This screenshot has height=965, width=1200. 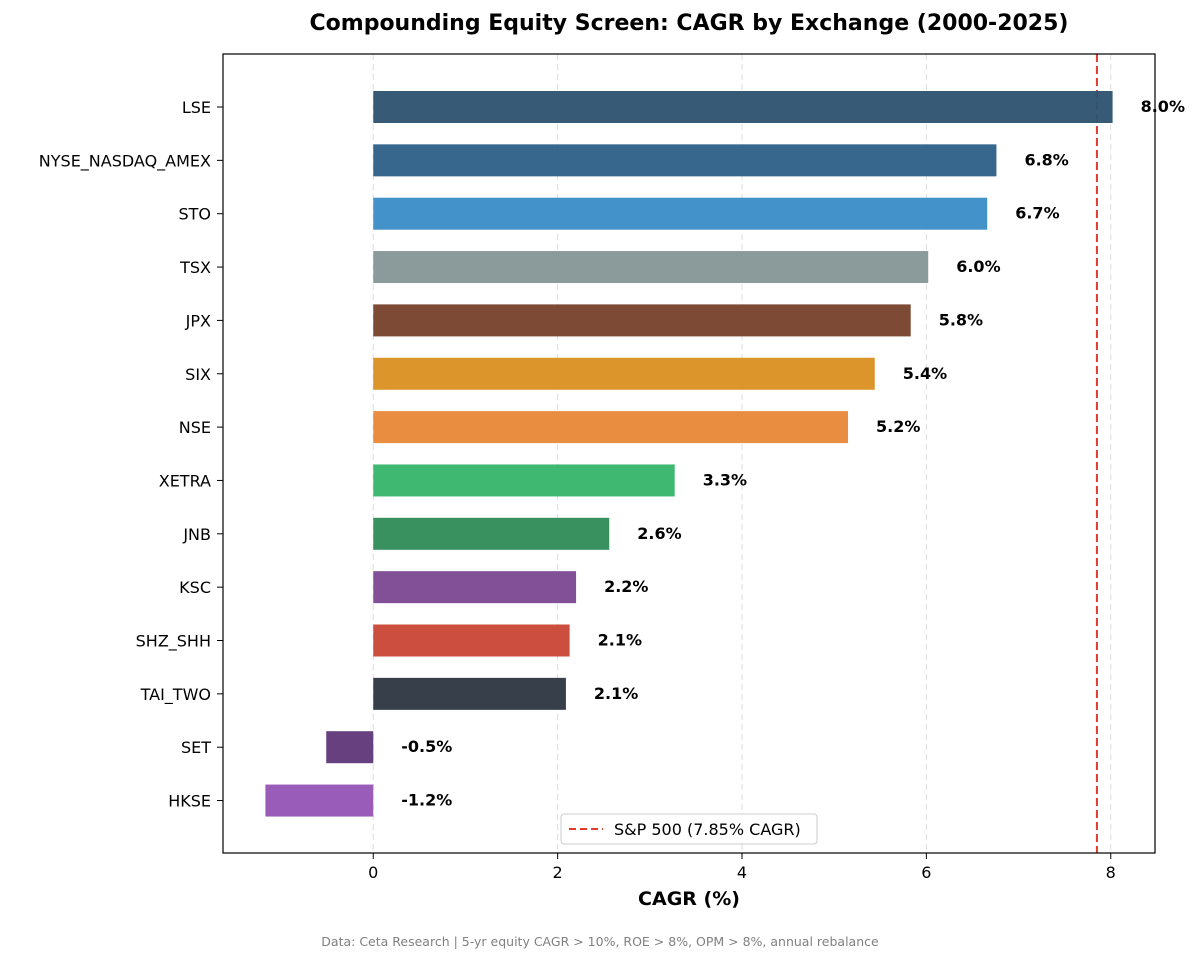 What do you see at coordinates (925, 373) in the screenshot?
I see `value-label: 5.4%` at bounding box center [925, 373].